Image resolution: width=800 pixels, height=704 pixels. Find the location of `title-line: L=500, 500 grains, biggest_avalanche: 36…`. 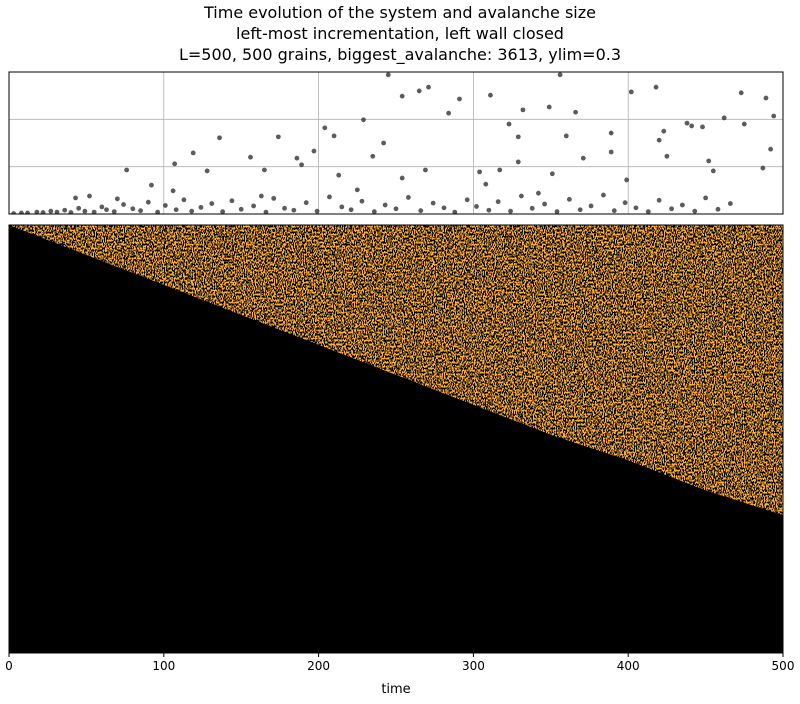

title-line: L=500, 500 grains, biggest_avalanche: 36… is located at coordinates (400, 55).